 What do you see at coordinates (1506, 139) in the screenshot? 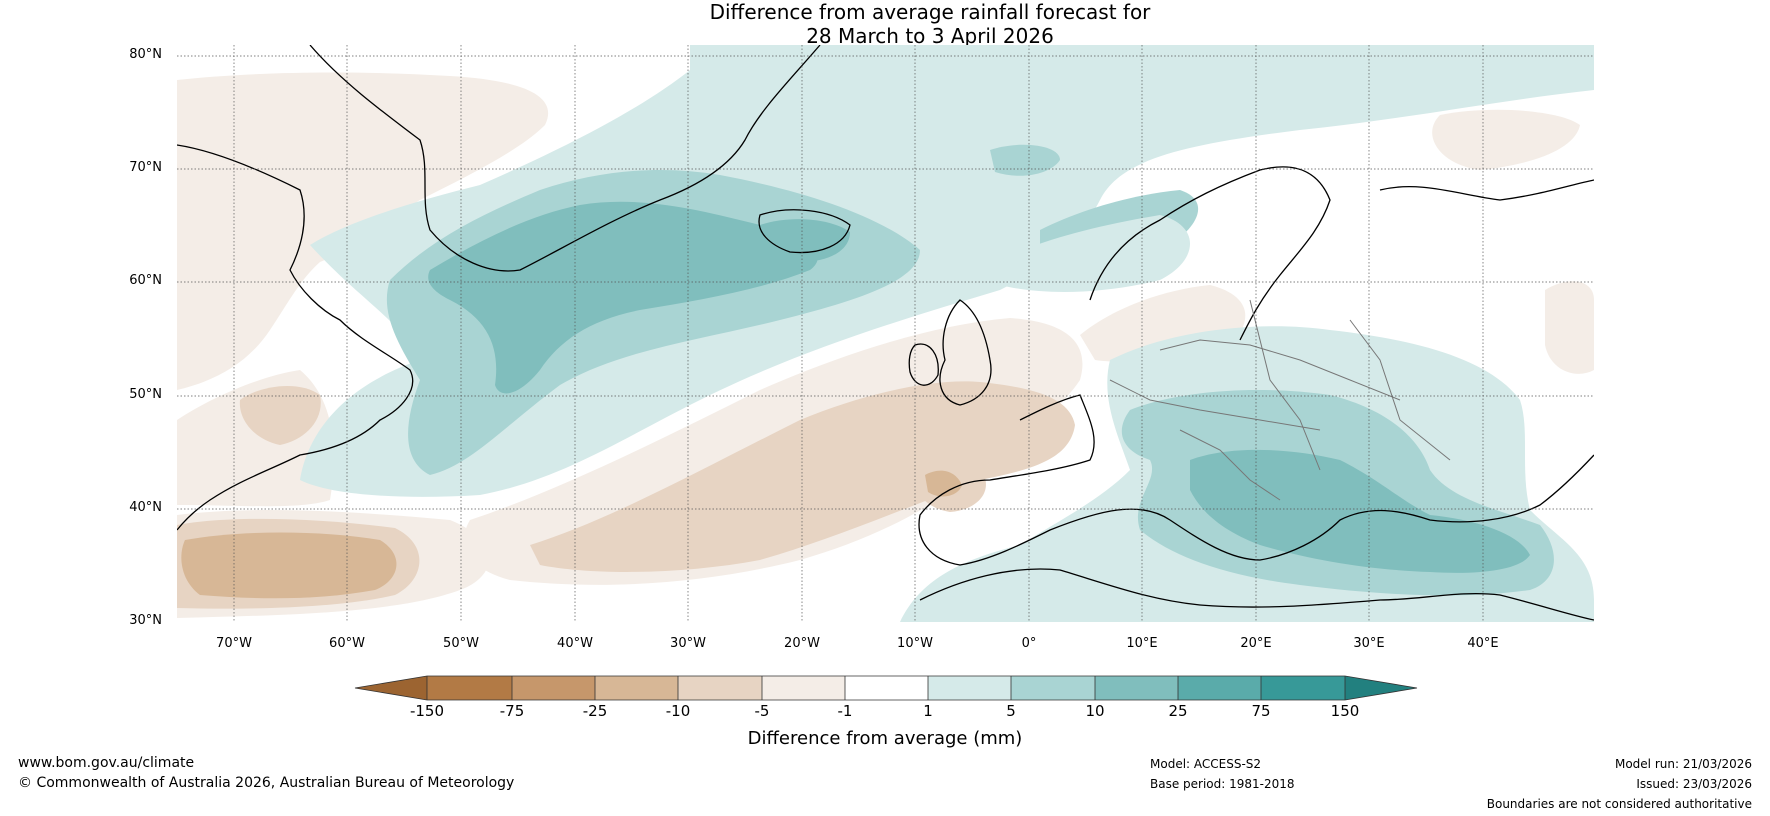
I see `dry-region-russia` at bounding box center [1506, 139].